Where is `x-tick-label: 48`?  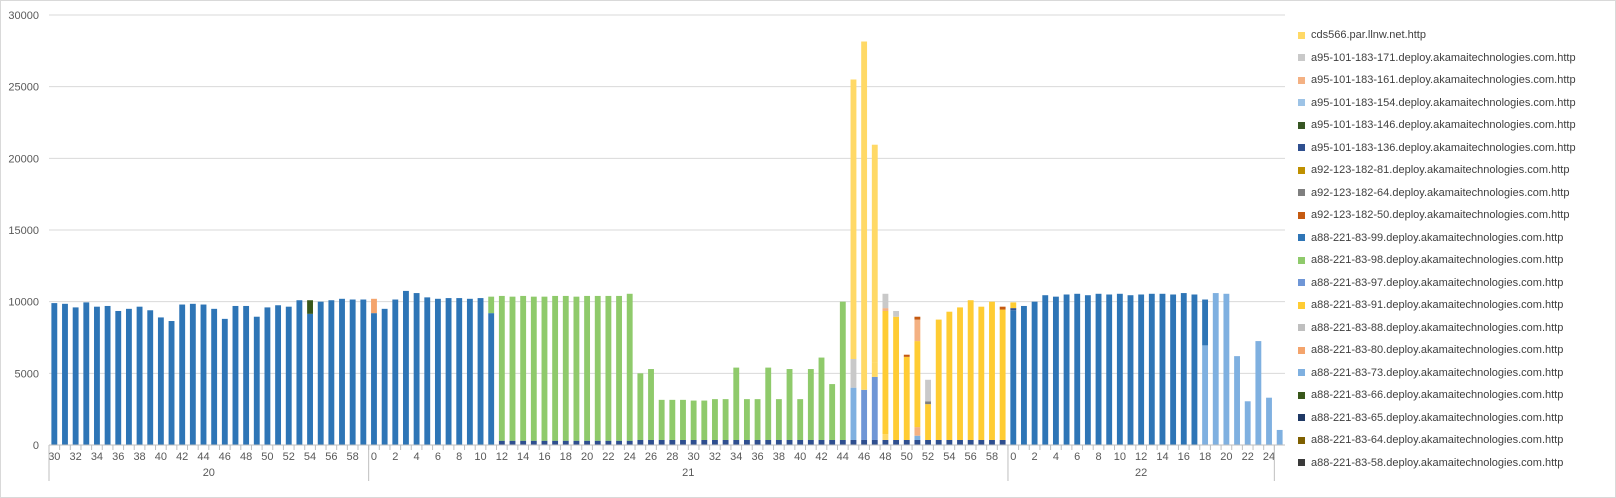 x-tick-label: 48 is located at coordinates (885, 457).